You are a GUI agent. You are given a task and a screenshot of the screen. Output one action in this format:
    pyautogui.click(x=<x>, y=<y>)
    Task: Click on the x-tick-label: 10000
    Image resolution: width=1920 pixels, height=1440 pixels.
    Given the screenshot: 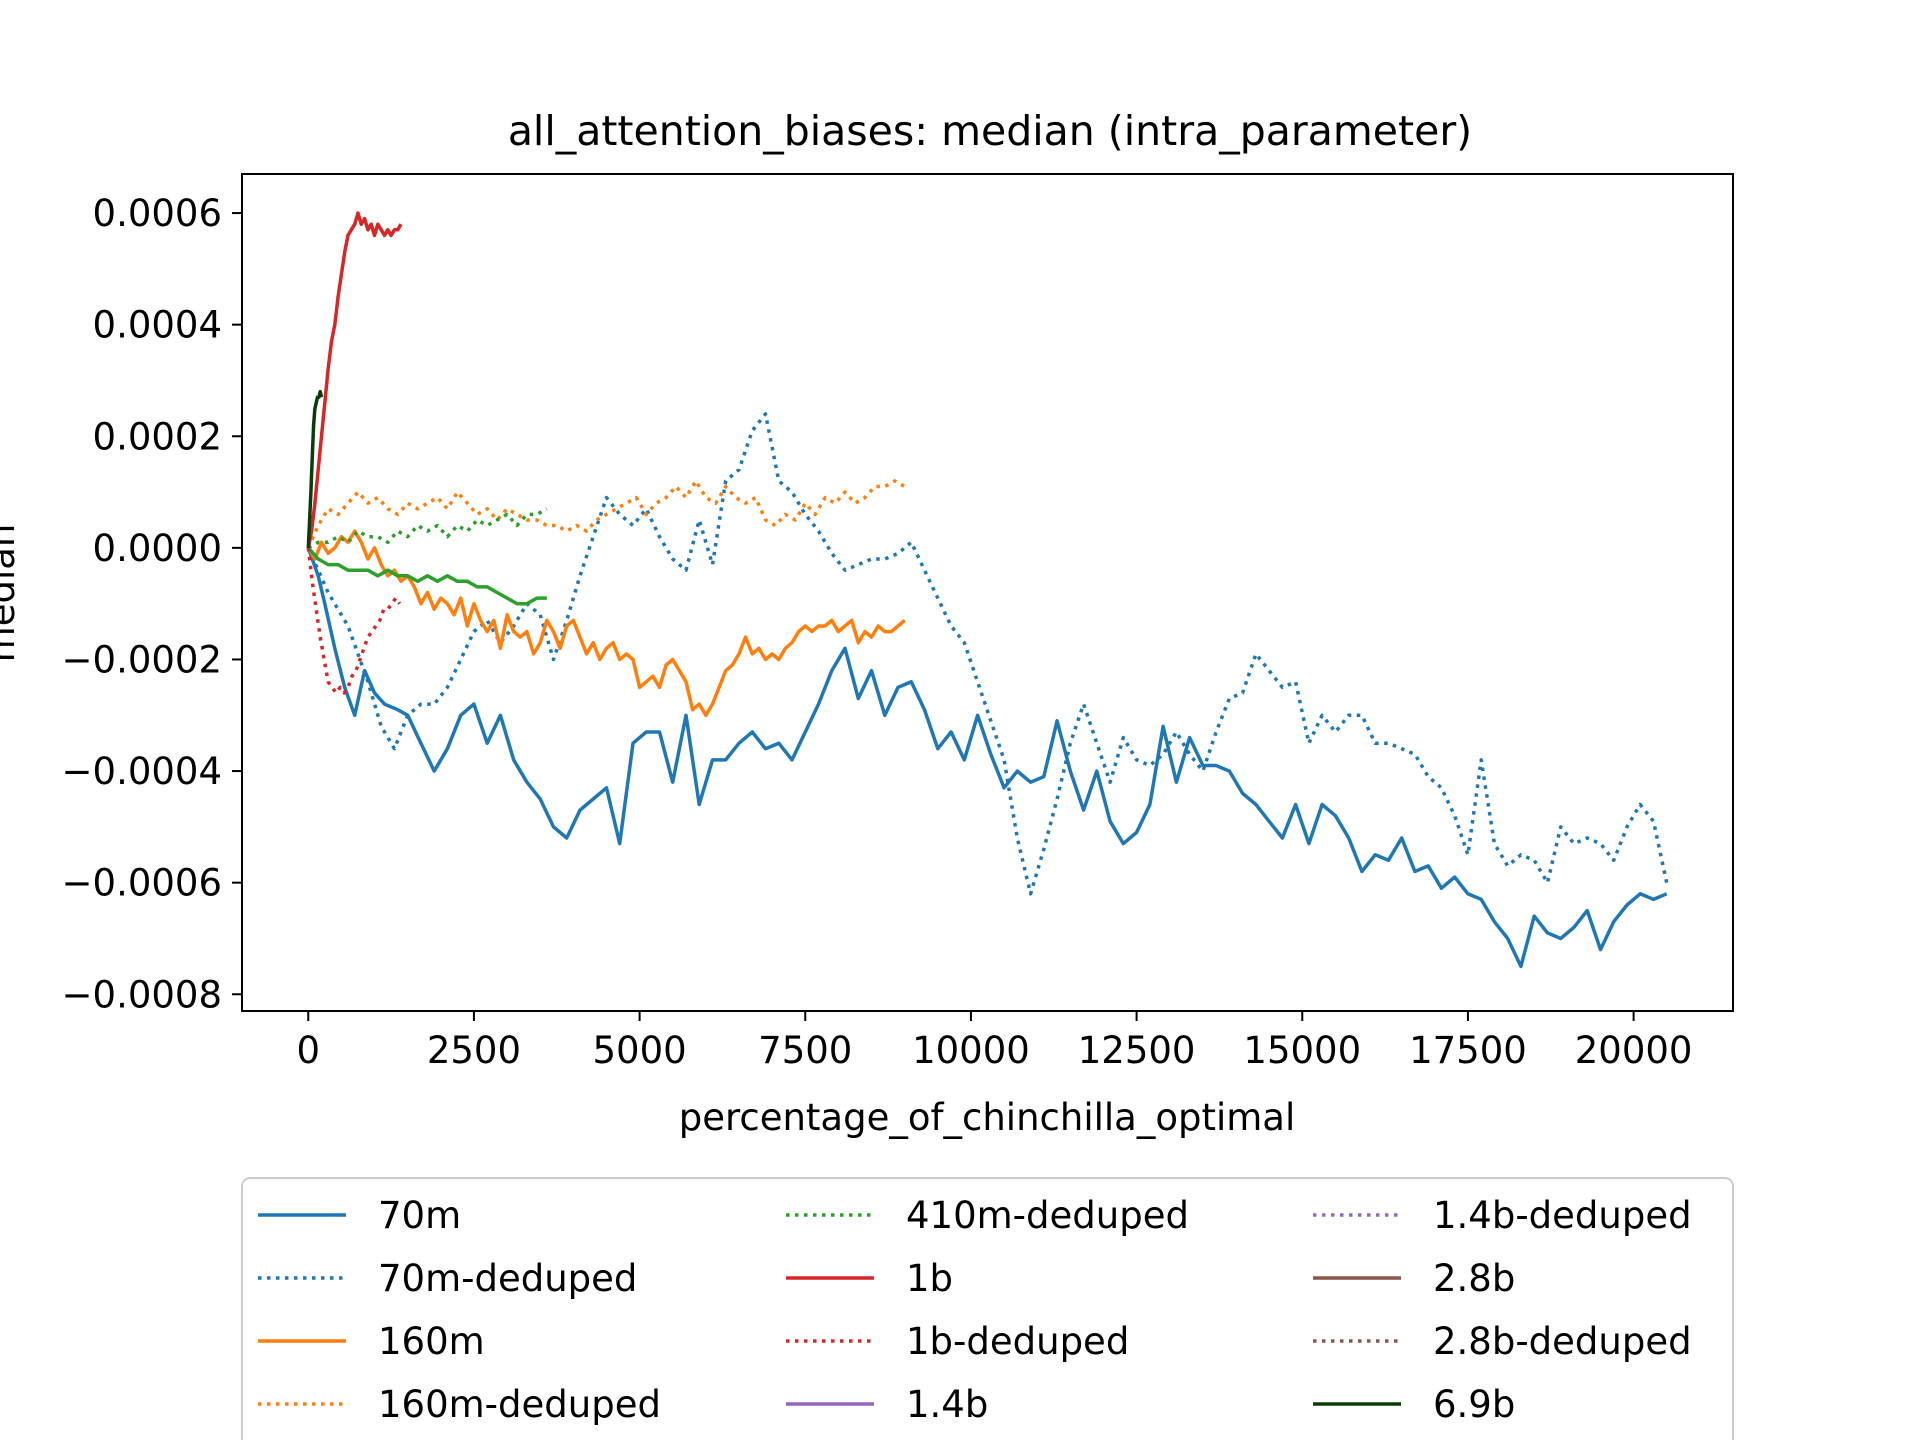 What is the action you would take?
    pyautogui.click(x=971, y=1050)
    